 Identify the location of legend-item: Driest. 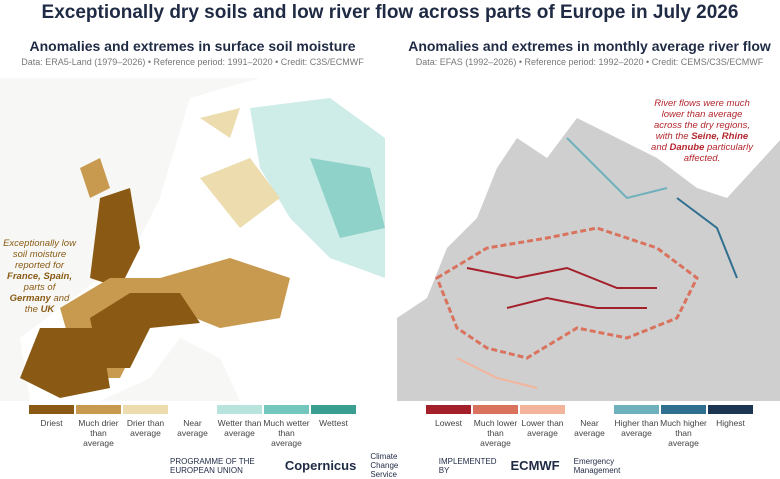
(51, 426).